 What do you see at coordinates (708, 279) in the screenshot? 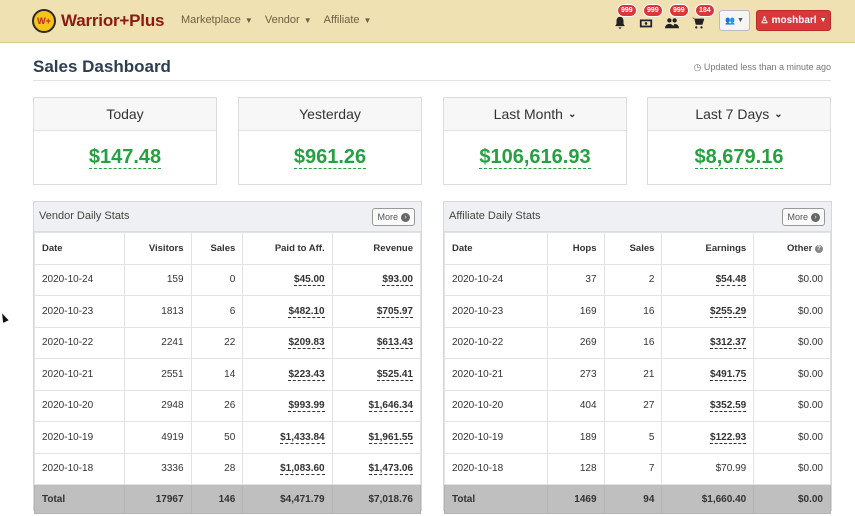
I see `amount-link: $54.48` at bounding box center [708, 279].